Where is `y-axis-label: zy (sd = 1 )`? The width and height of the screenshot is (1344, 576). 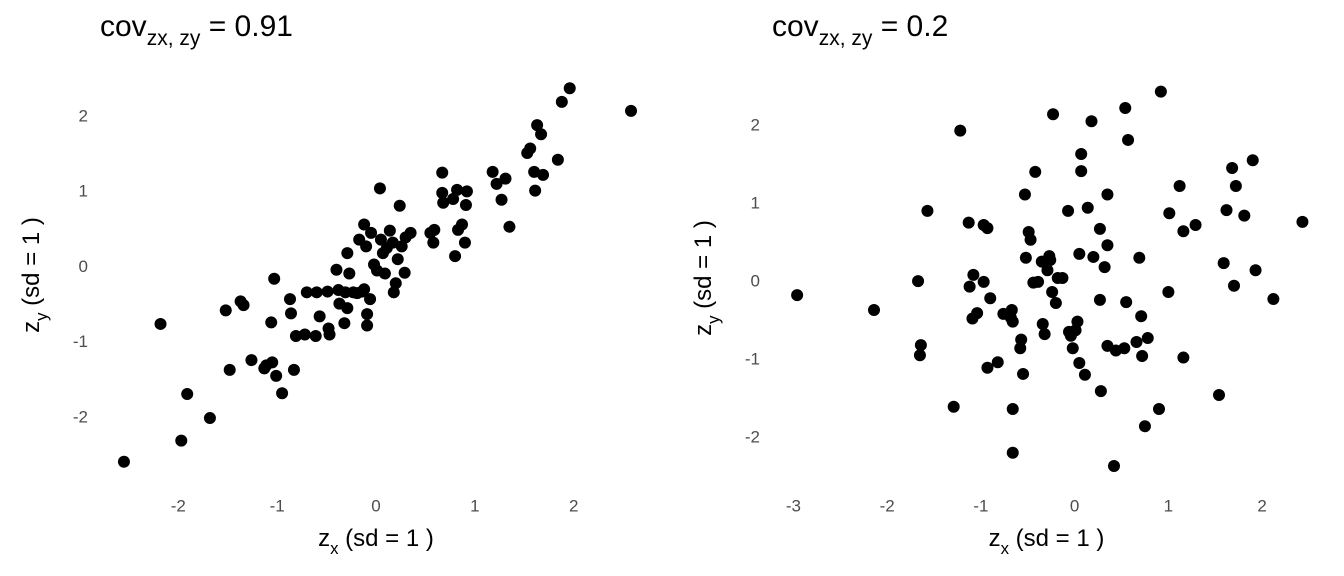 y-axis-label: zy (sd = 1 ) is located at coordinates (34, 275).